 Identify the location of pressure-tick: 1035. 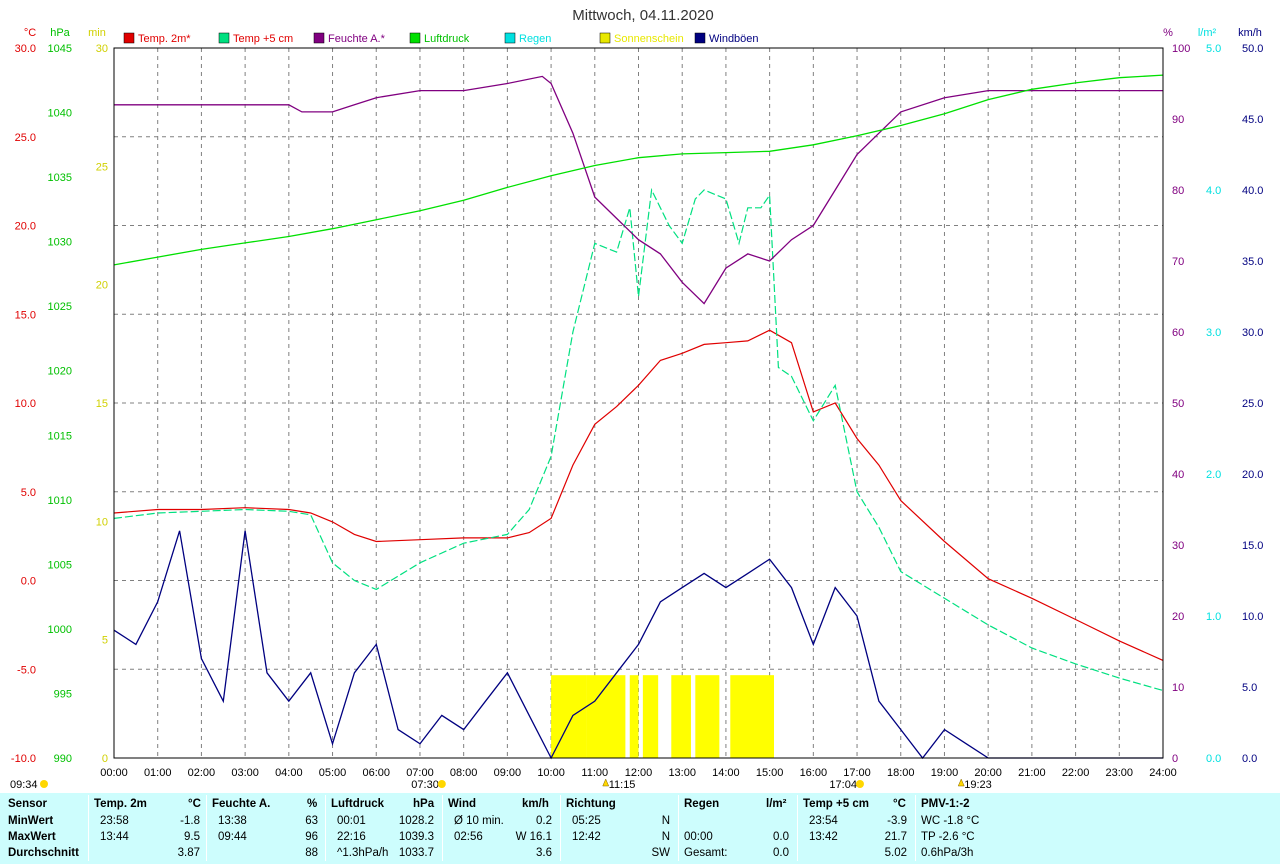
(60, 178).